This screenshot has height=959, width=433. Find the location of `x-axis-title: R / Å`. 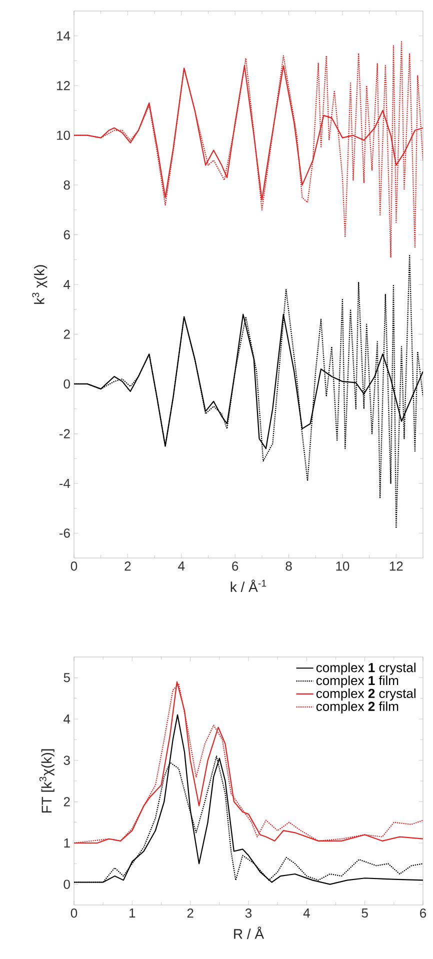

x-axis-title: R / Å is located at coordinates (249, 932).